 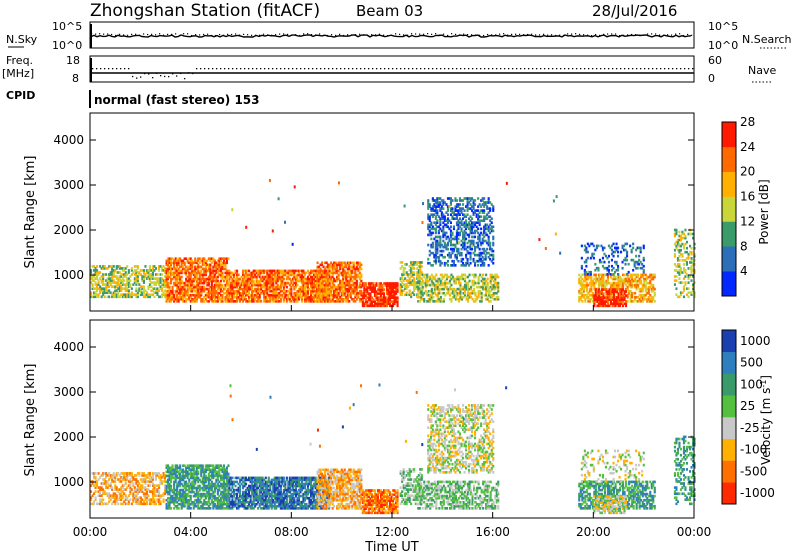 What do you see at coordinates (73, 60) in the screenshot?
I see `freq-tick-high: 18` at bounding box center [73, 60].